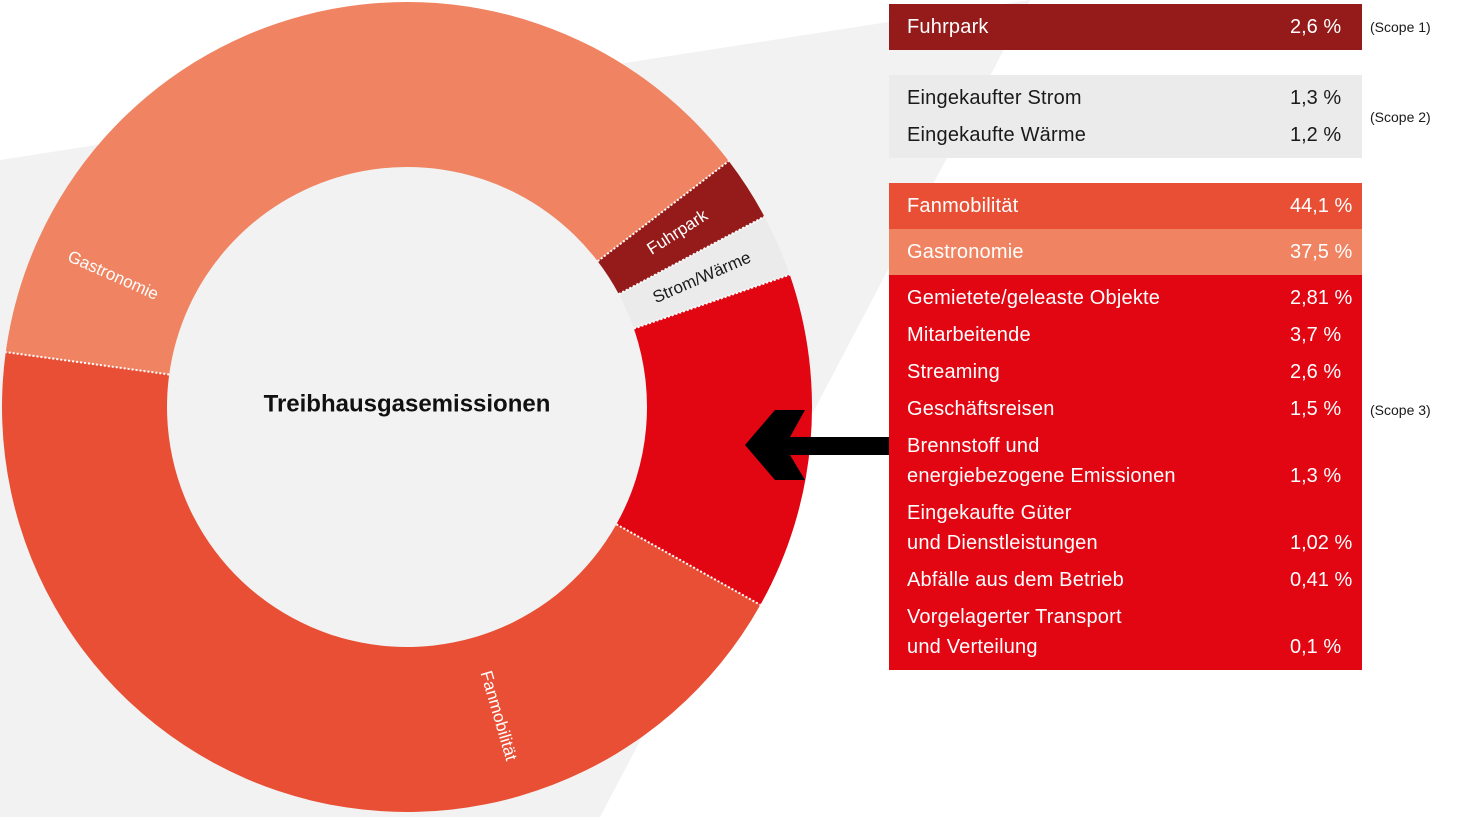 The width and height of the screenshot is (1465, 817). I want to click on chart-title: Treibhausgasemissionen, so click(407, 403).